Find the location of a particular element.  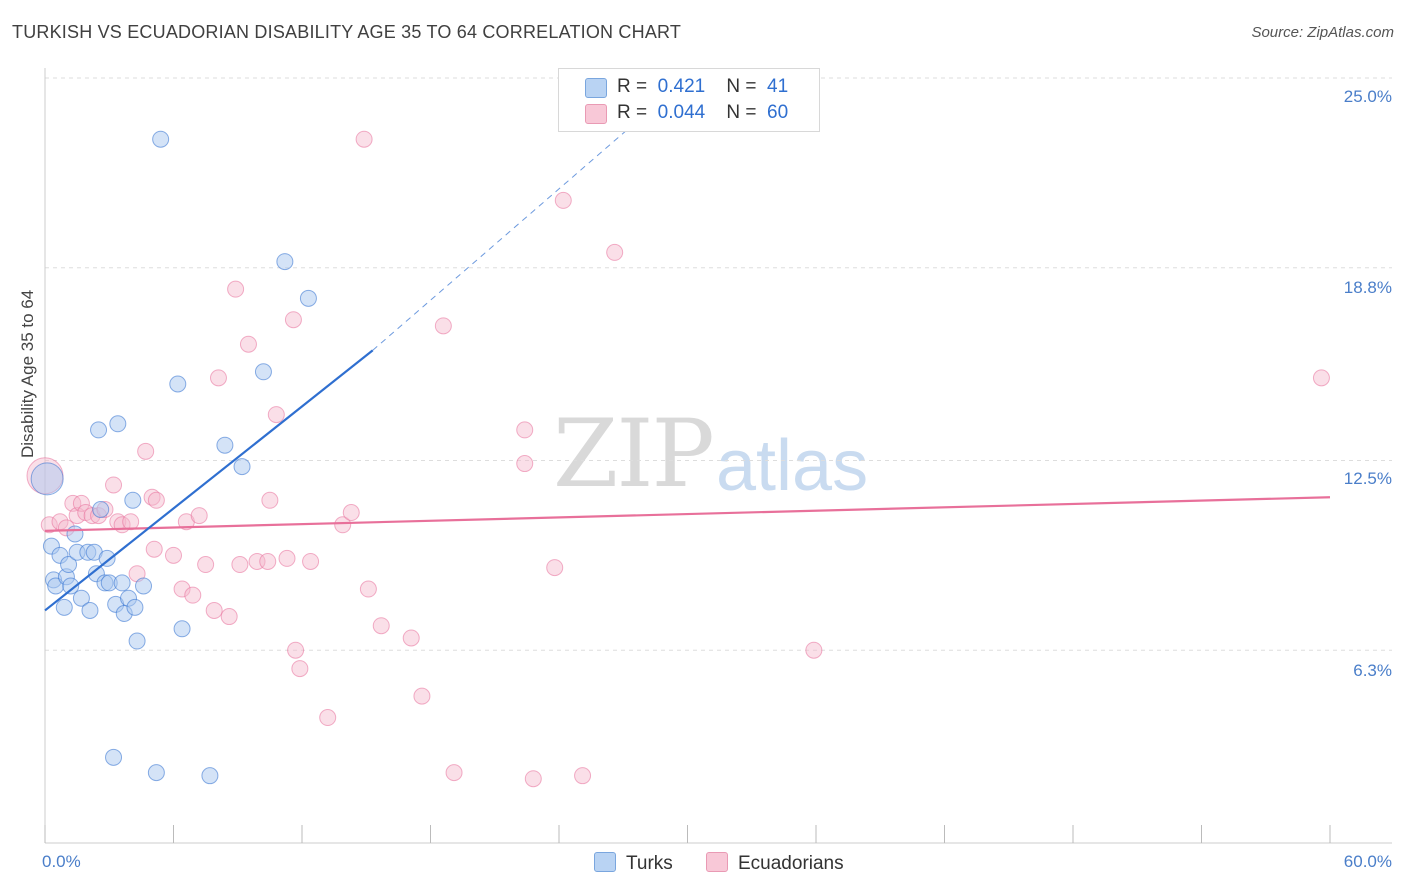

ecuadorian-trendline is located at coordinates (687, 514).